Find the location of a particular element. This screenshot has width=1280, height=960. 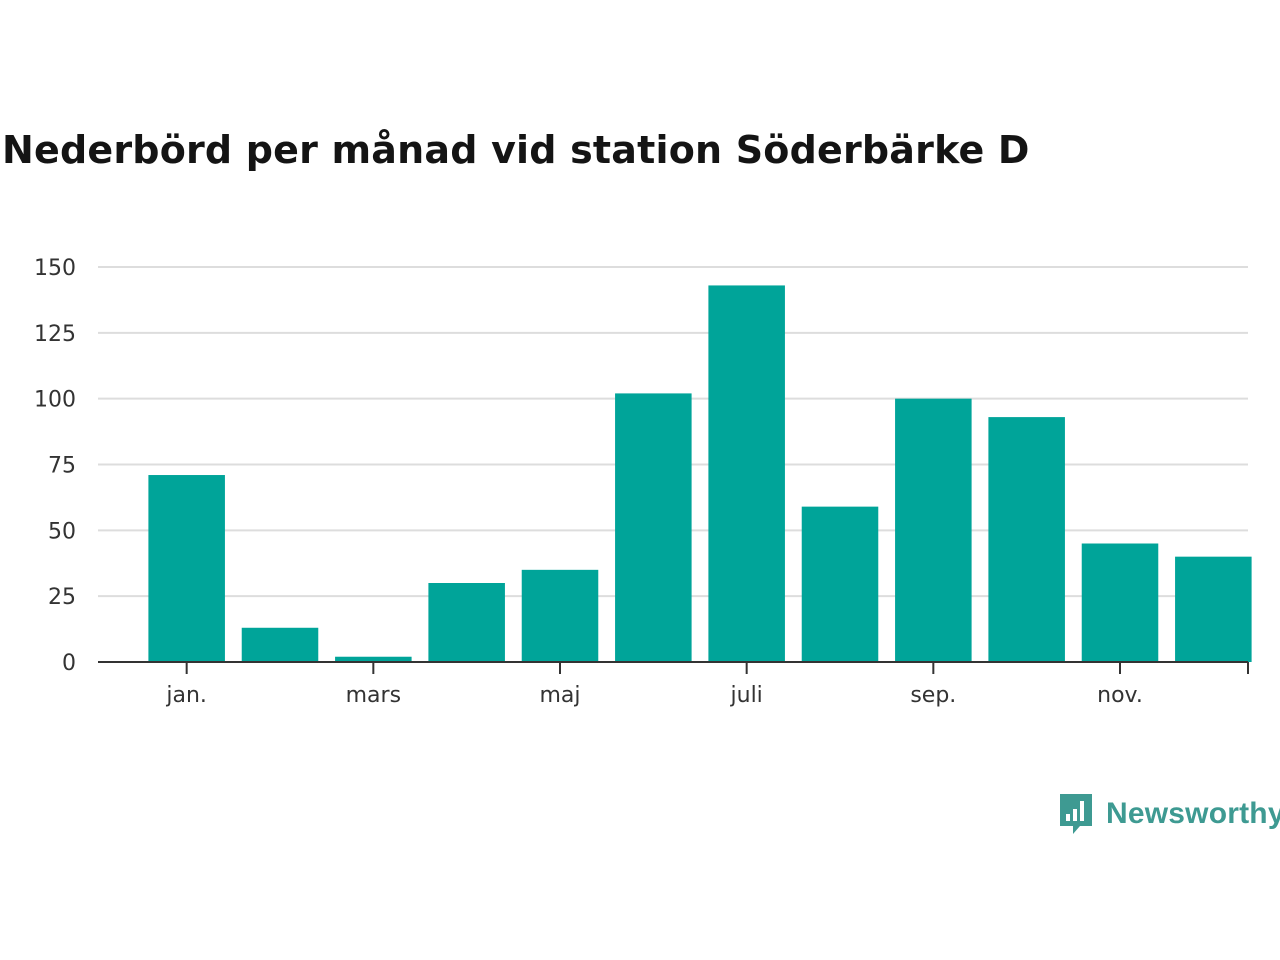

x-tick-label: maj is located at coordinates (559, 695).